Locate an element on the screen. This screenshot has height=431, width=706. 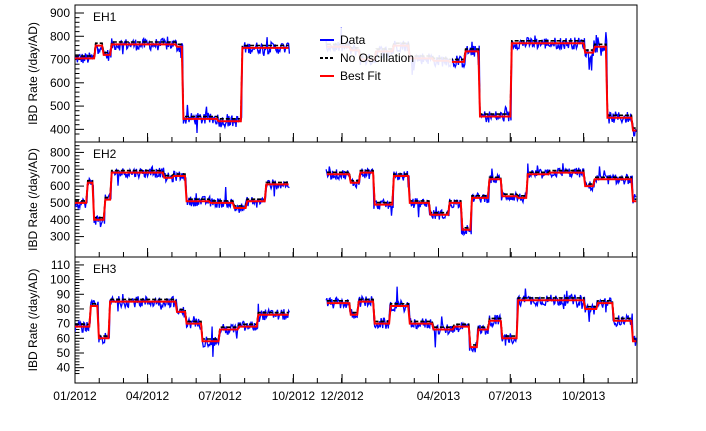
legend-box is located at coordinates (382, 58).